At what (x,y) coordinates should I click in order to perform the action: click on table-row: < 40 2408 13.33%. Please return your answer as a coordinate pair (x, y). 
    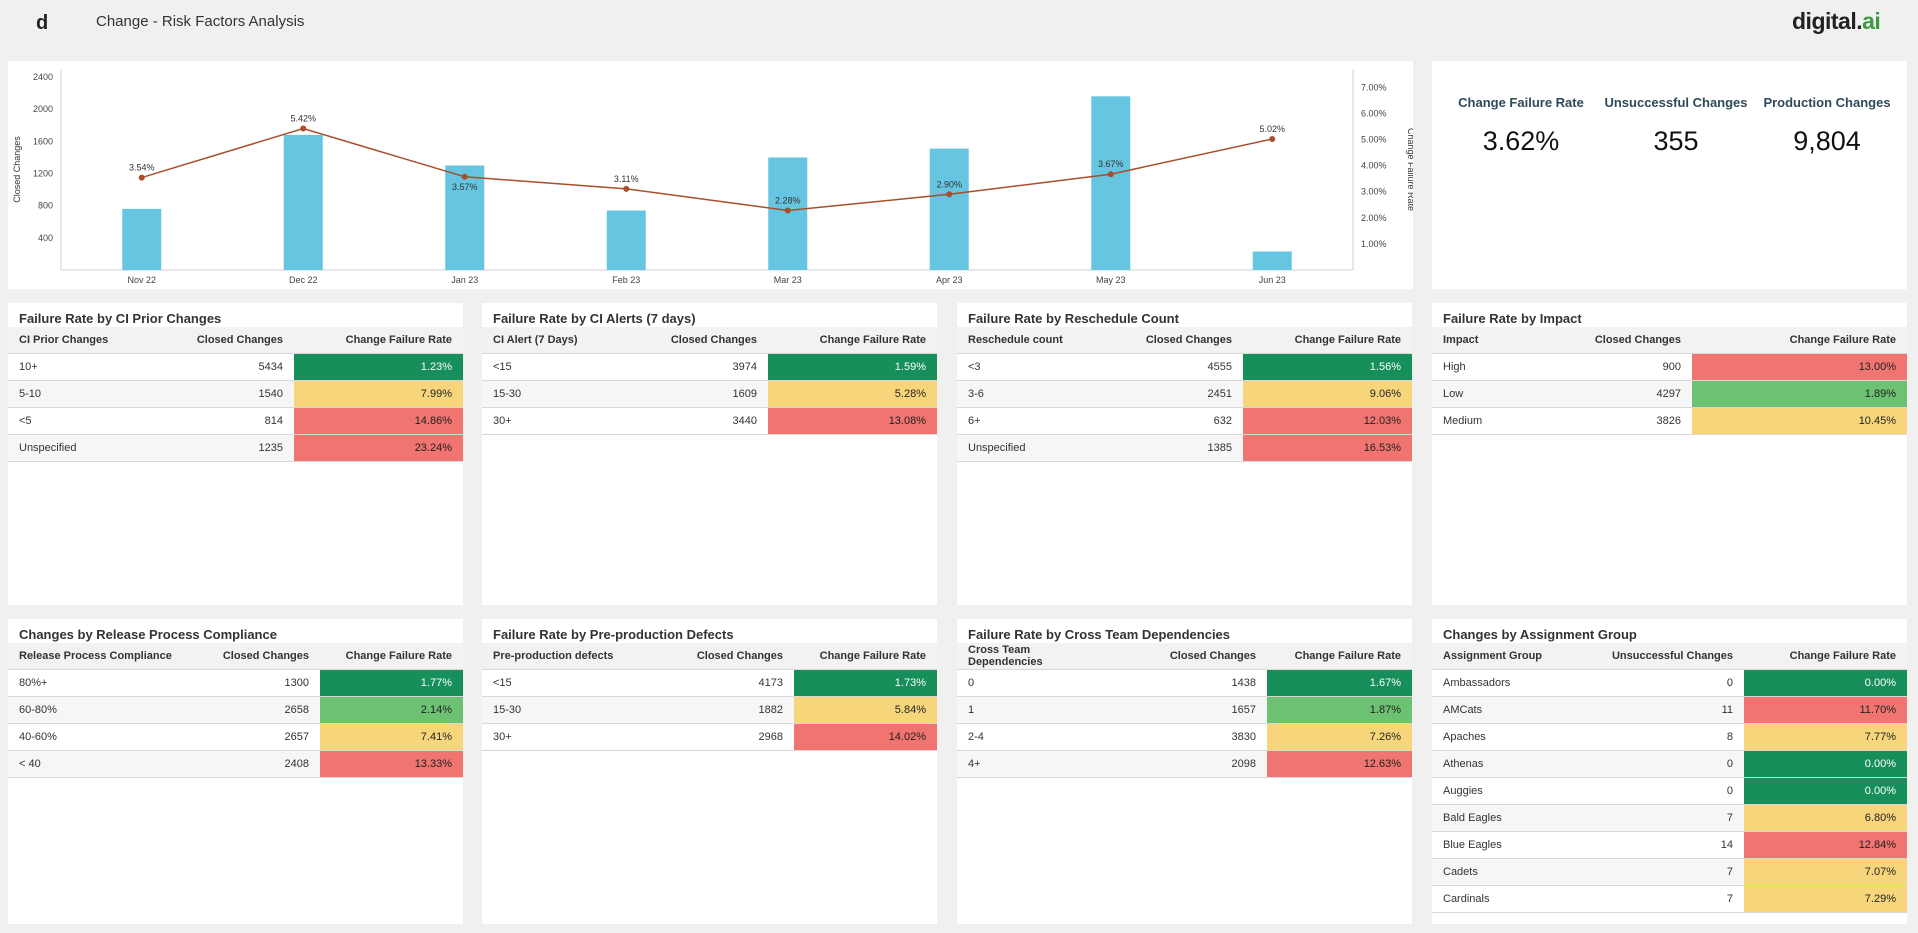
    Looking at the image, I should click on (235, 764).